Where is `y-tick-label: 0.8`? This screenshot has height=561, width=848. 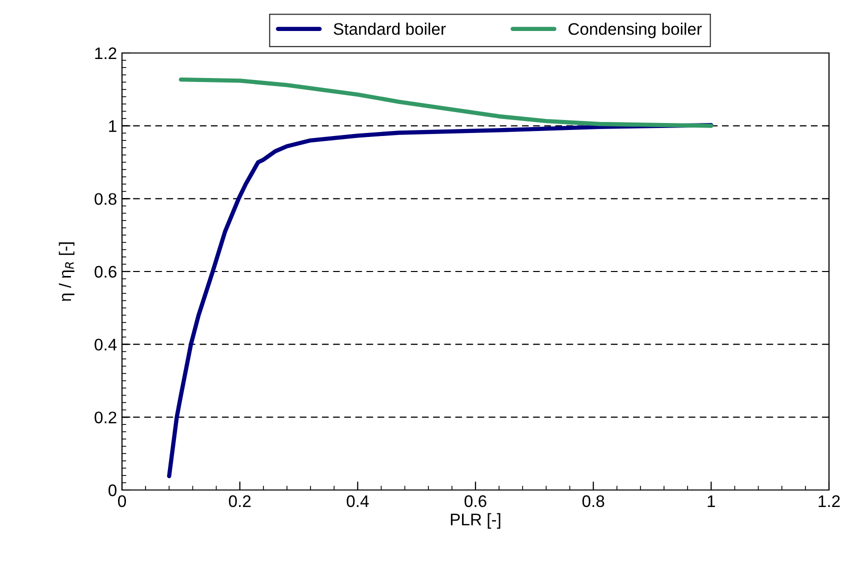
y-tick-label: 0.8 is located at coordinates (105, 199).